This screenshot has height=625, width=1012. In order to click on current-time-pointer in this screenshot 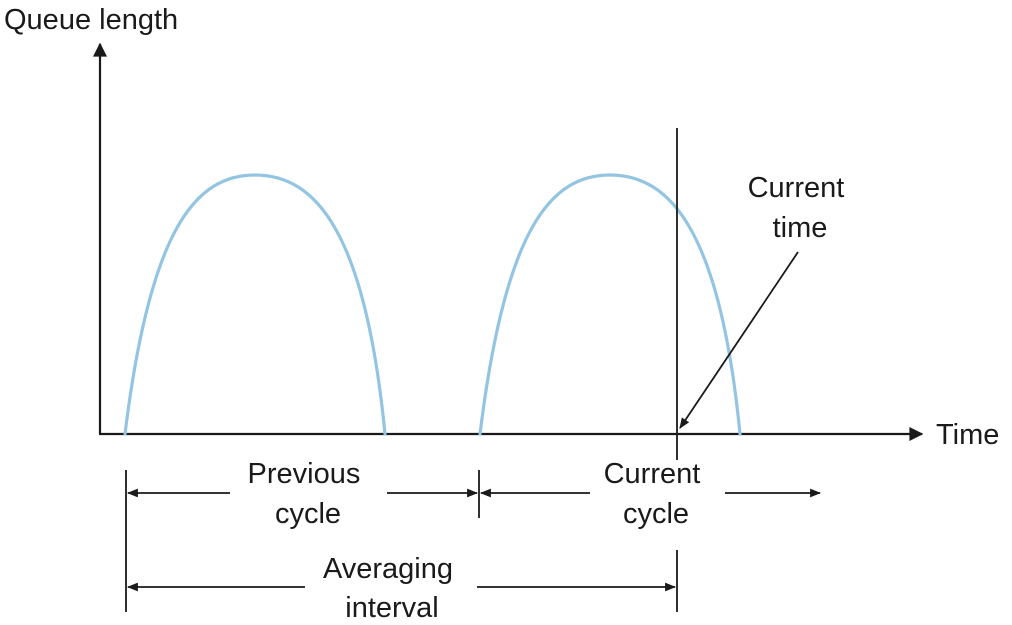, I will do `click(739, 340)`.